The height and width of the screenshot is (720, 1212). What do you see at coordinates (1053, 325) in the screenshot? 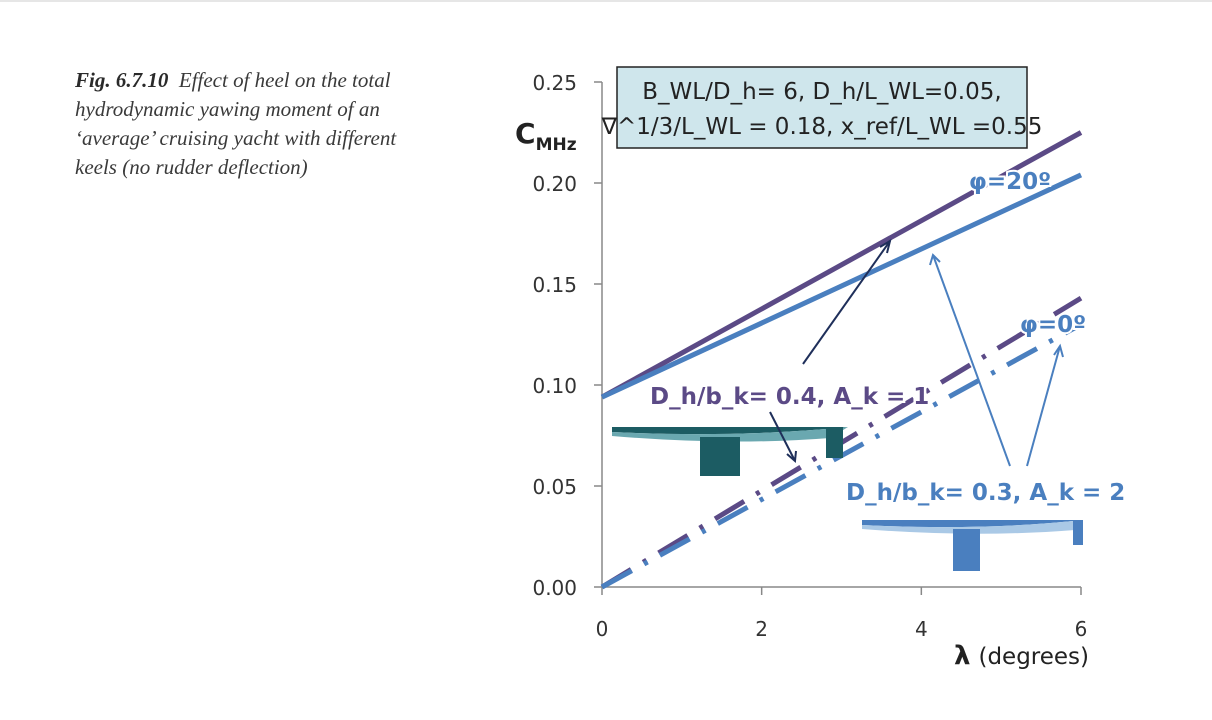
I see `heel-label-0: φ=0º` at bounding box center [1053, 325].